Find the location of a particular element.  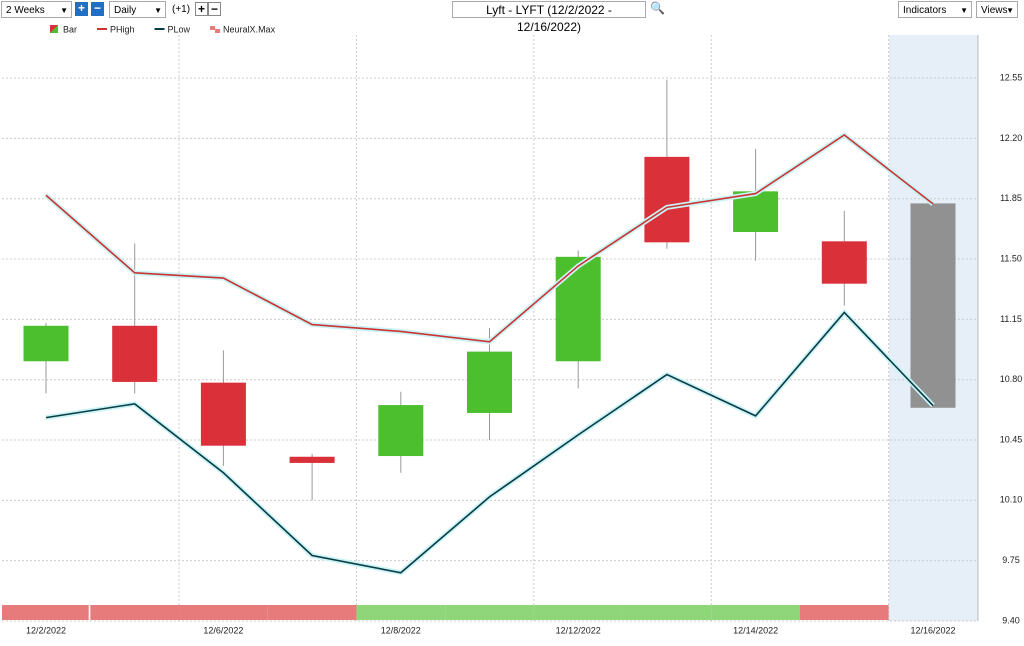

y-tick-label: 11.85 is located at coordinates (1011, 198).